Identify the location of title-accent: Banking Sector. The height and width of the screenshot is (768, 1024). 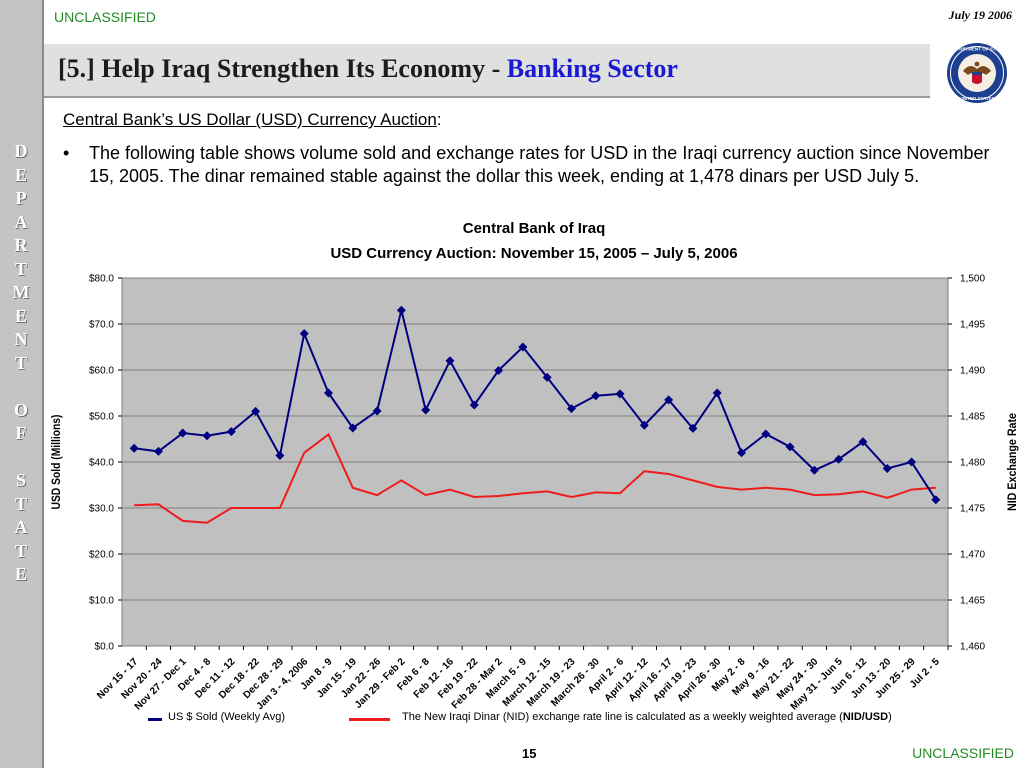
(592, 68).